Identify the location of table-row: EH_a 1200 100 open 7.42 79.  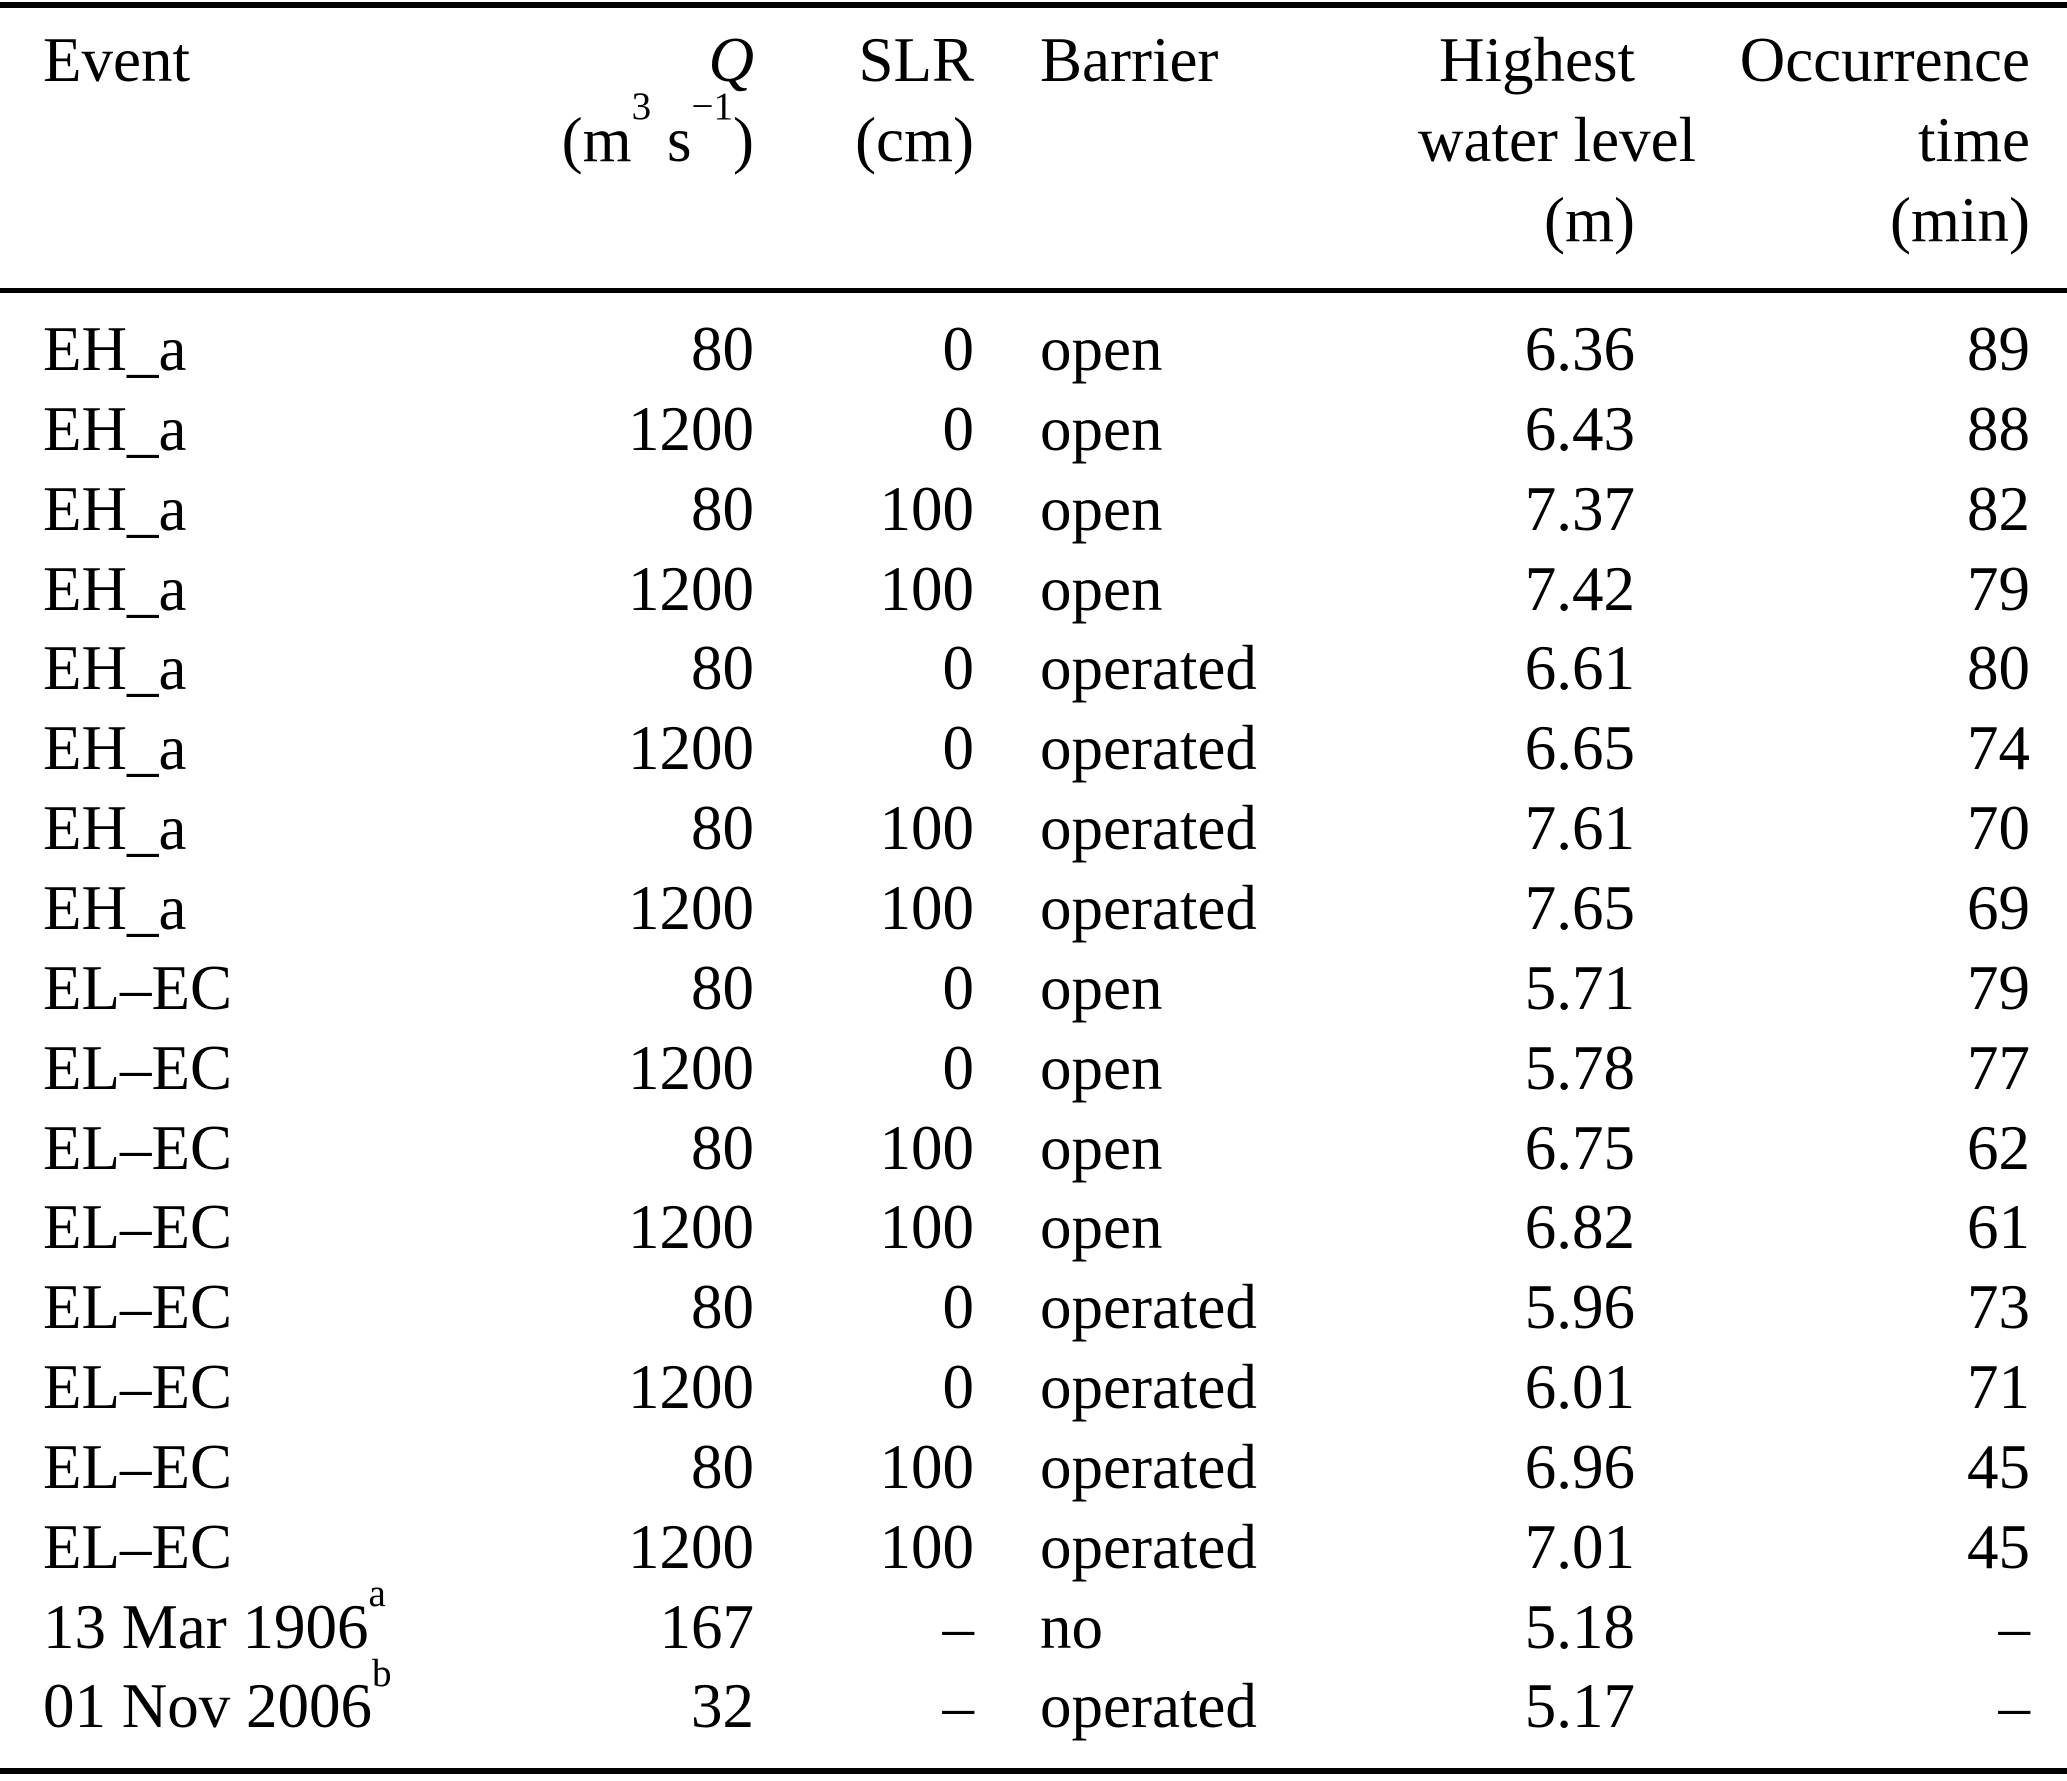
(1033, 589).